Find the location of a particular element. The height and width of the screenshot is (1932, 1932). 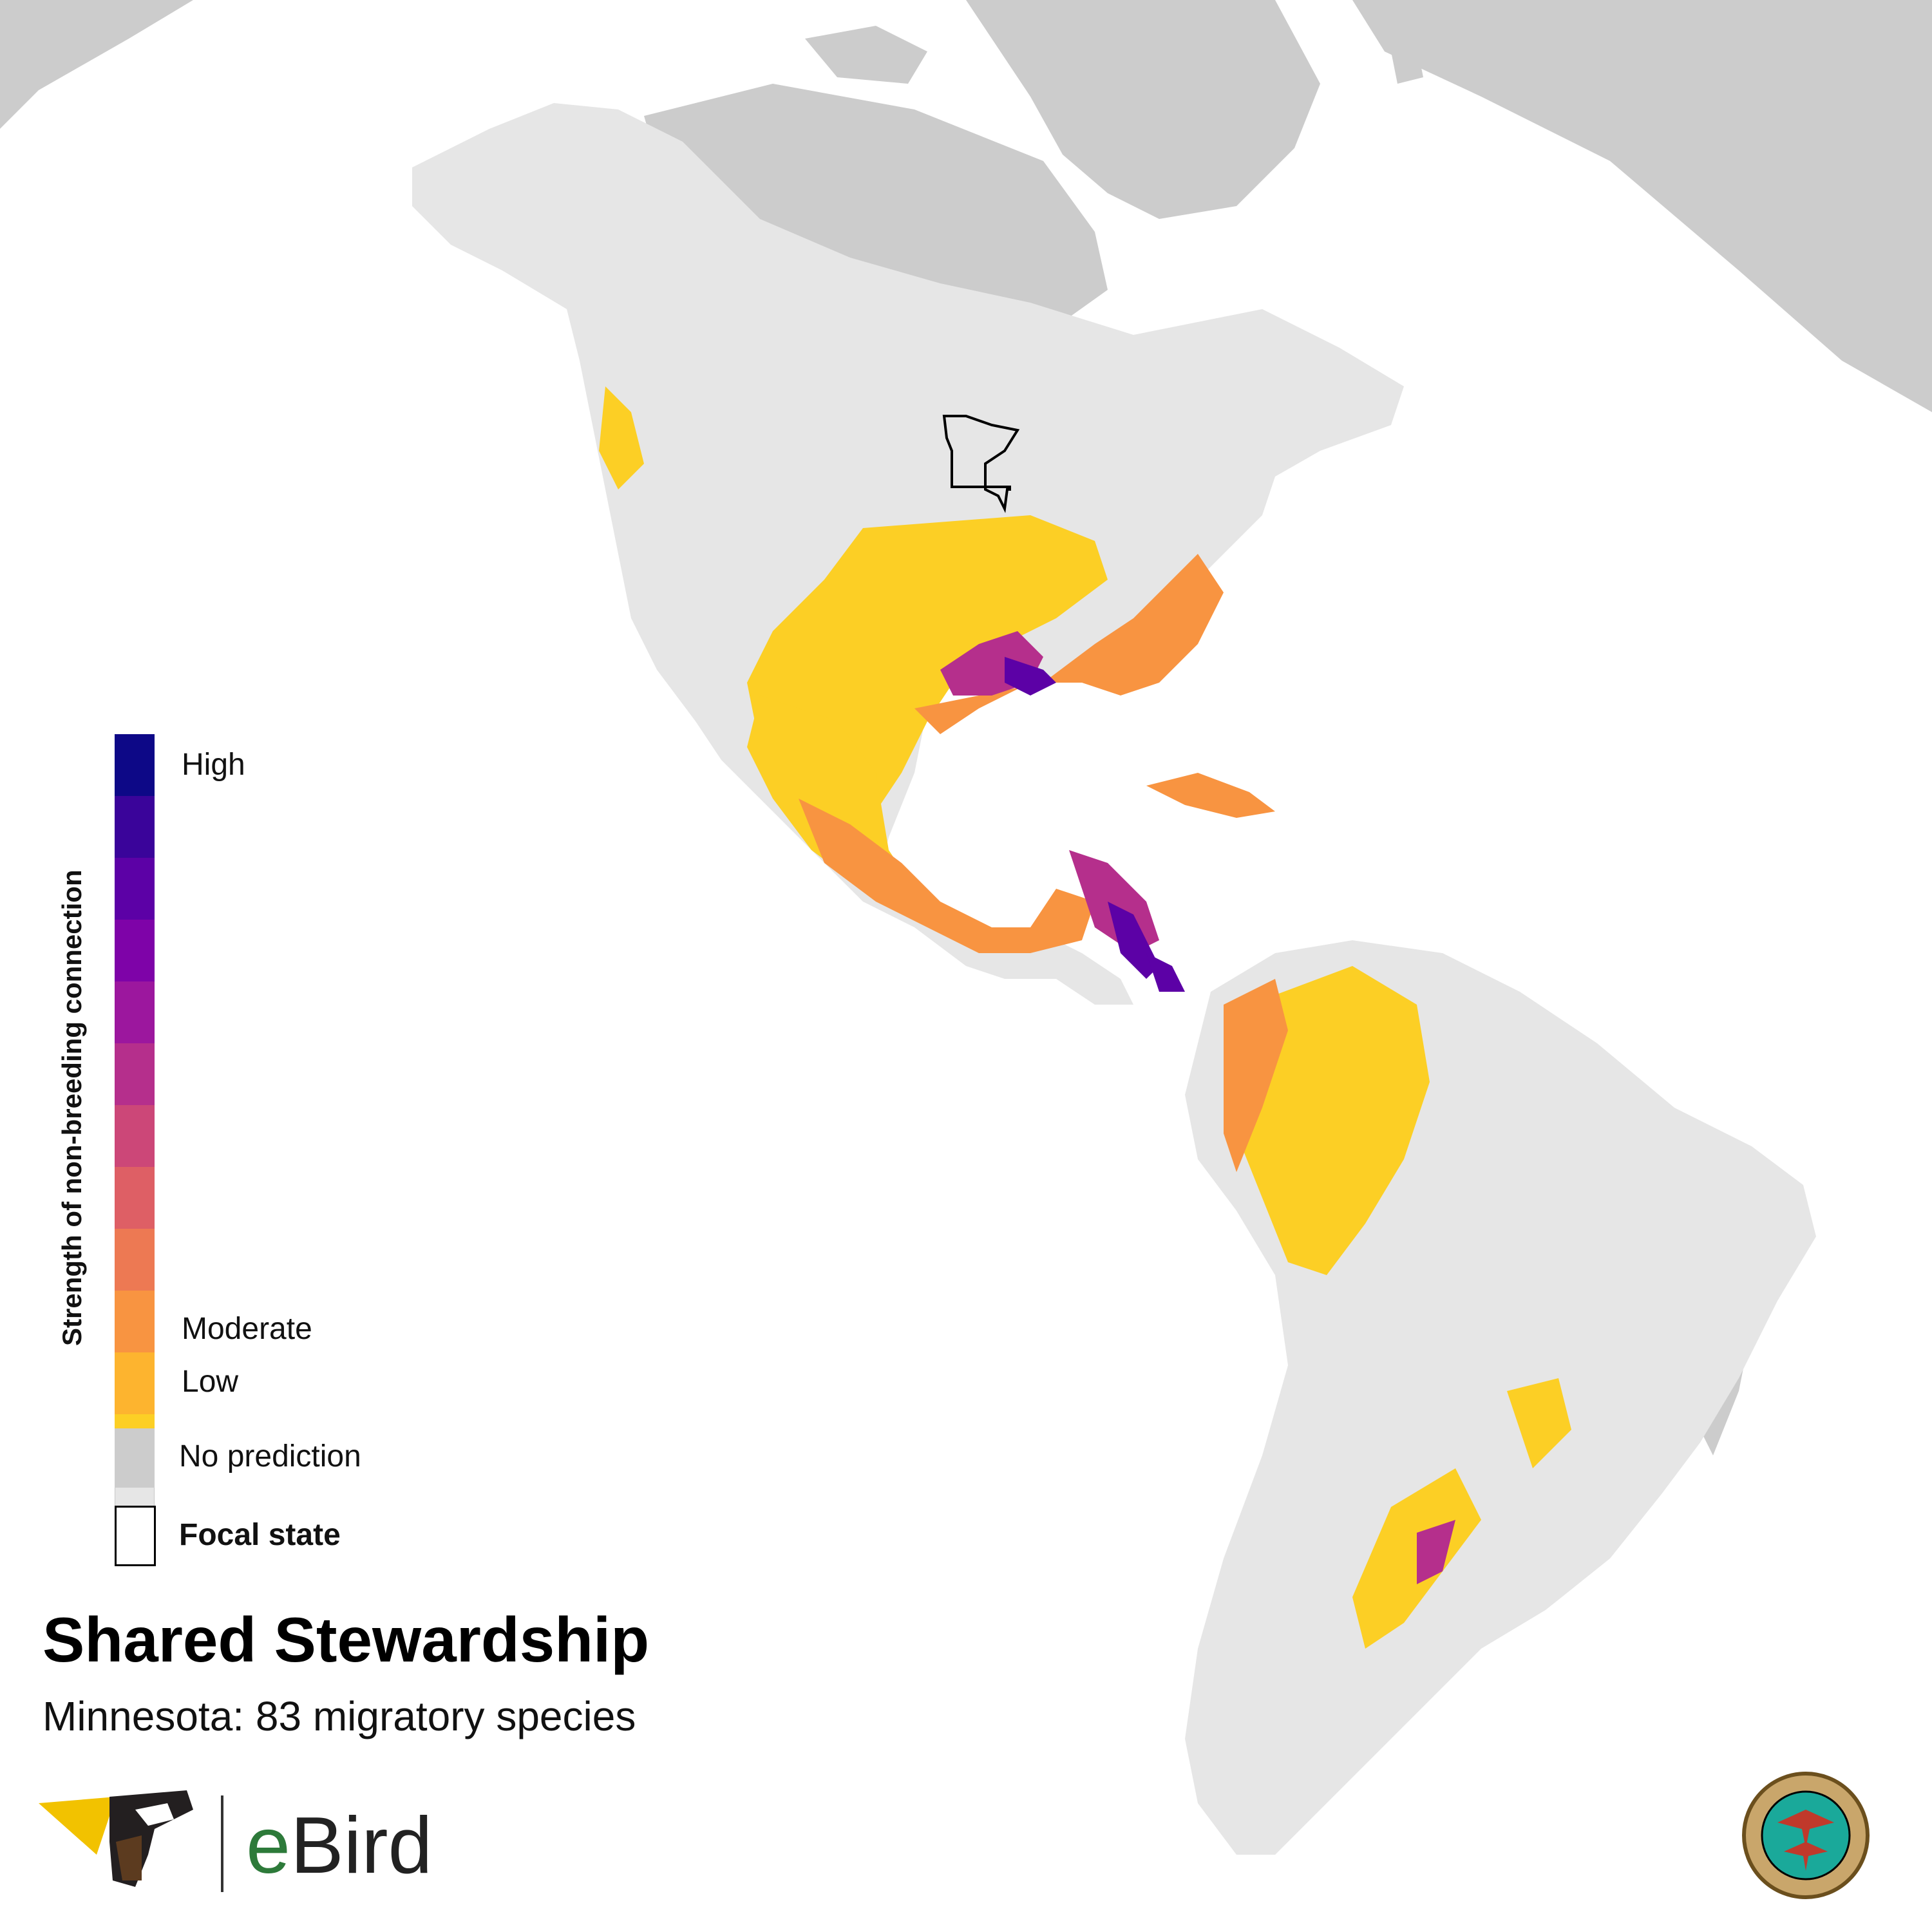

legend-focal-state-label: Focal state is located at coordinates (260, 1535).